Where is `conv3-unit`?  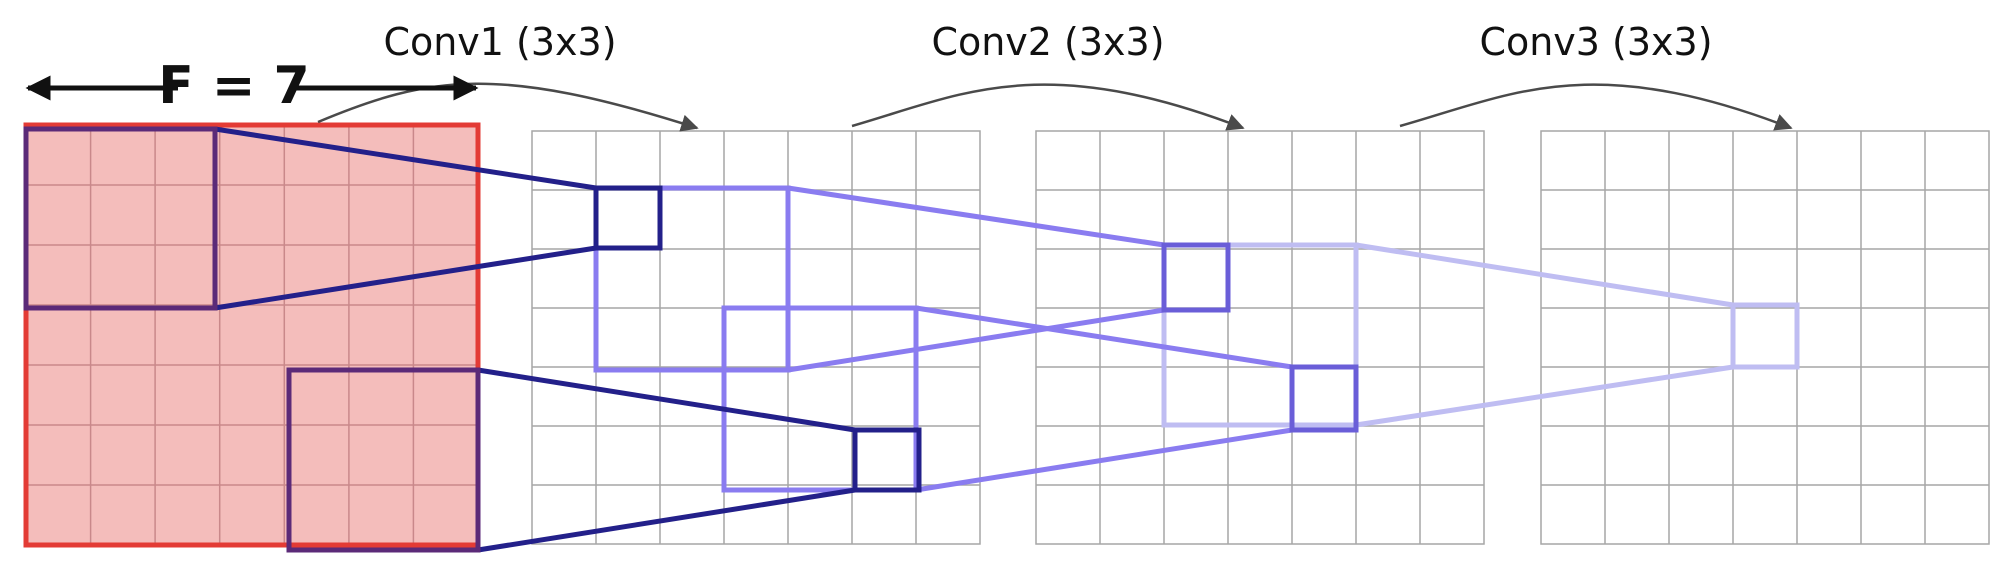
conv3-unit is located at coordinates (1765, 336).